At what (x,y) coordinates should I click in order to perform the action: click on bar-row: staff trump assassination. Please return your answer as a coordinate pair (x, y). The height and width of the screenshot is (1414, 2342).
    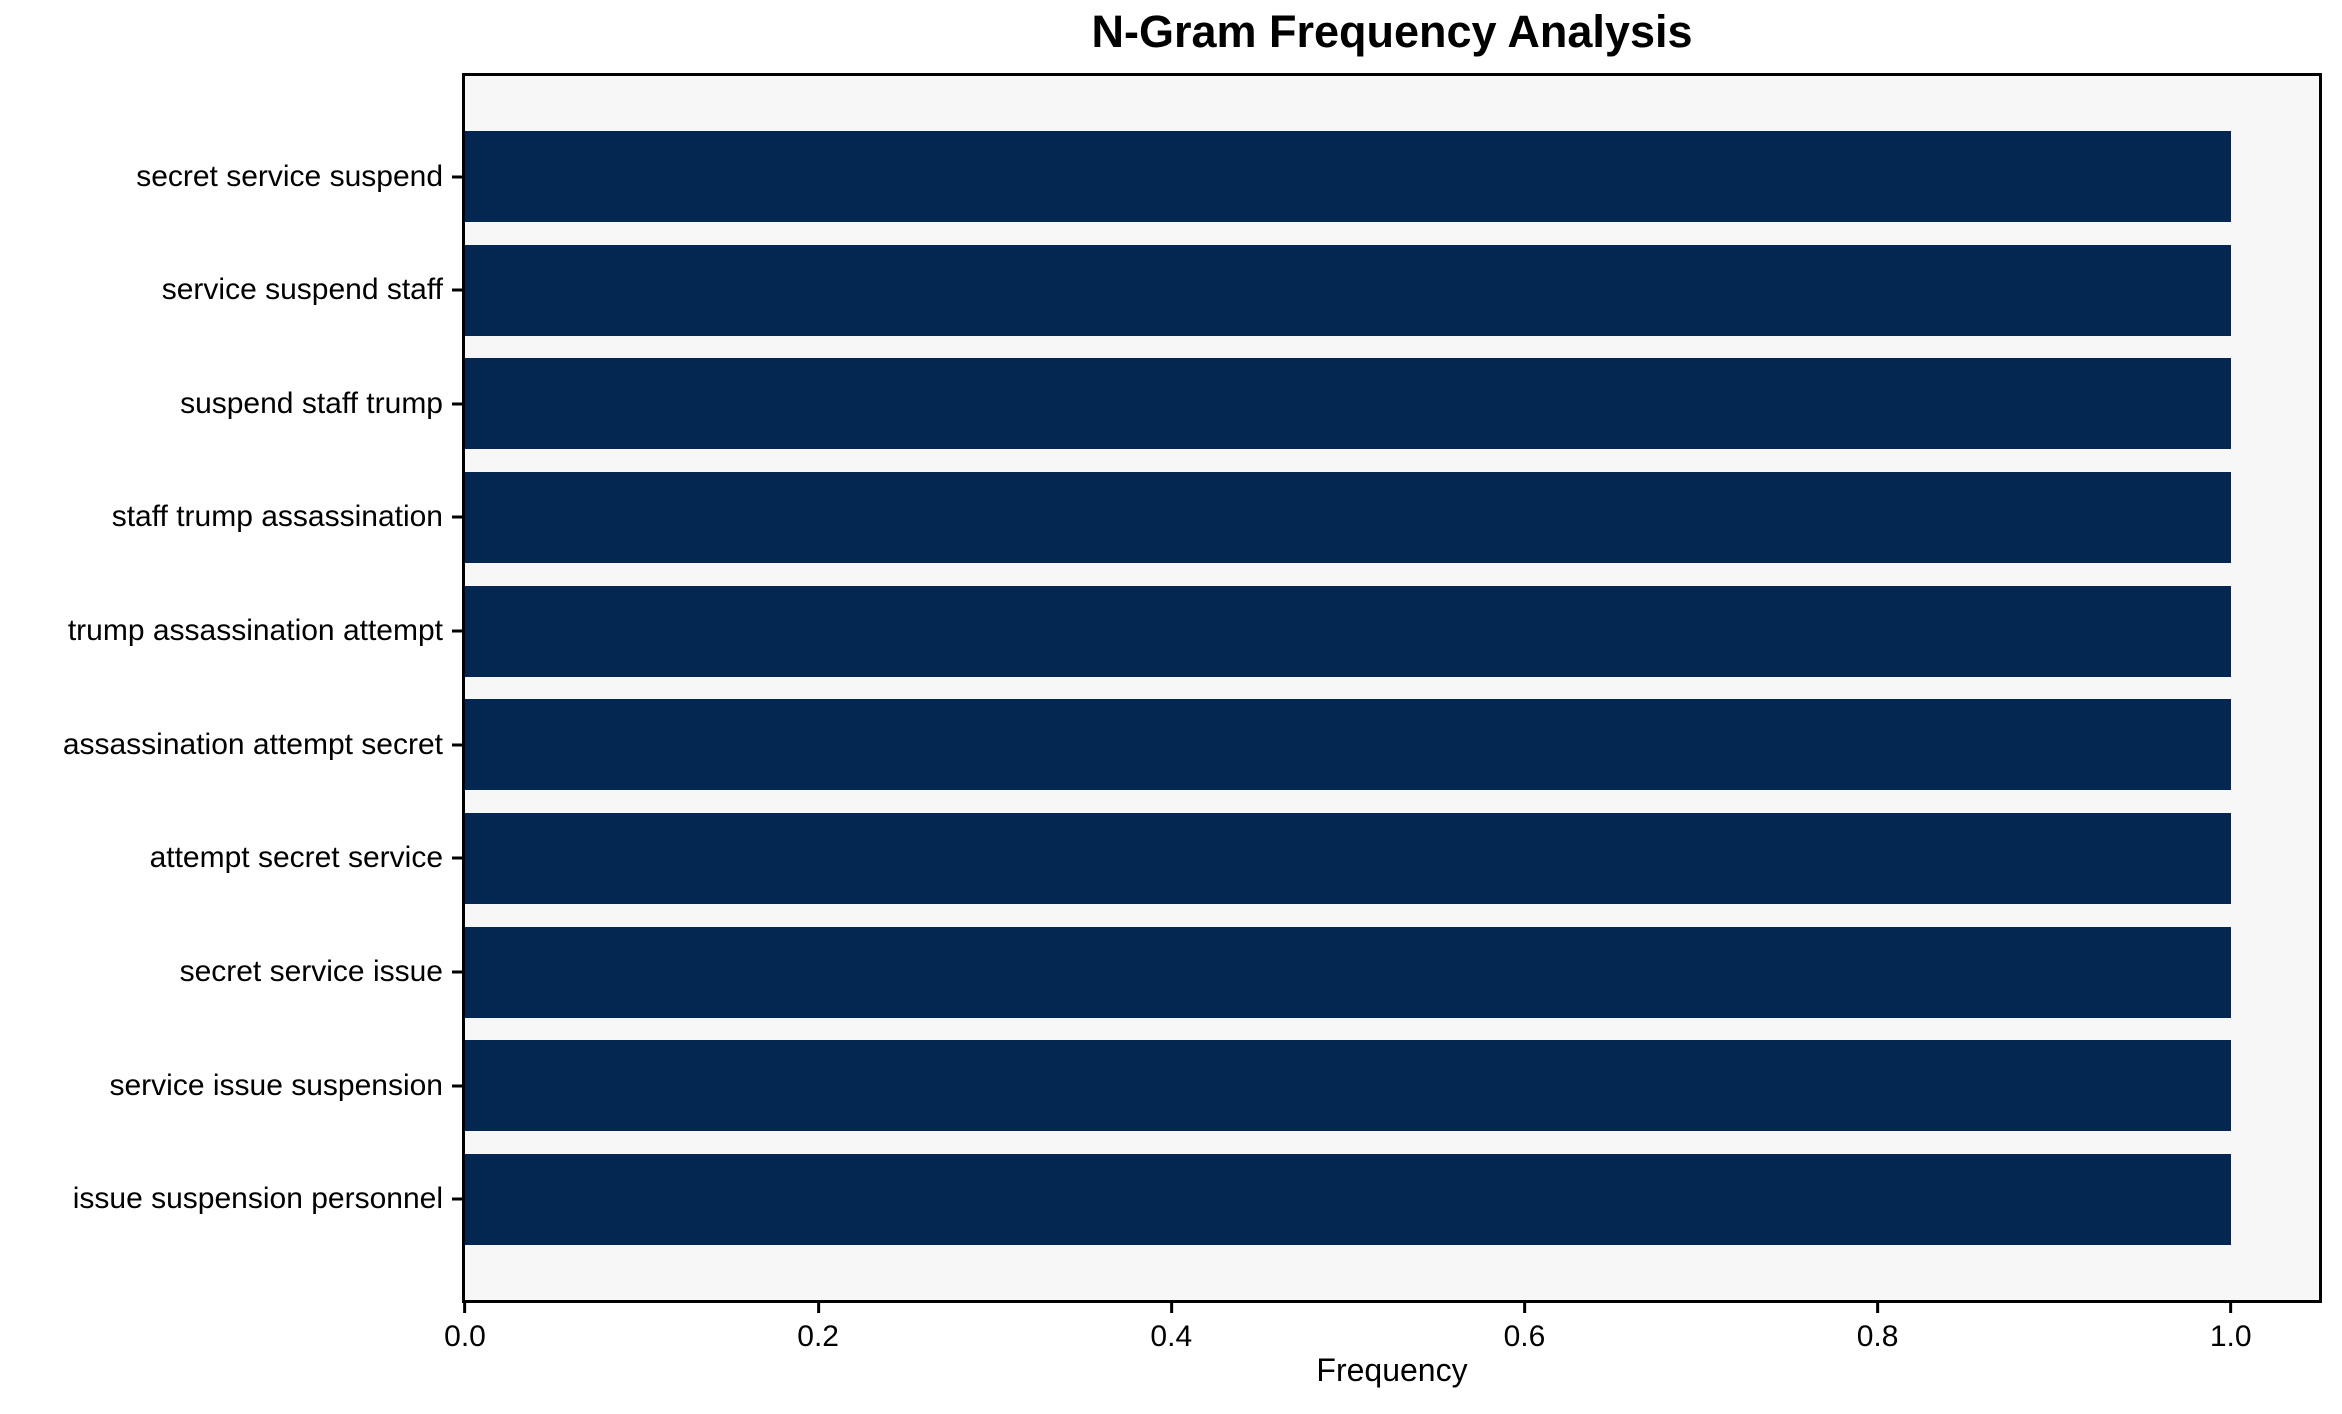
    Looking at the image, I should click on (1215, 517).